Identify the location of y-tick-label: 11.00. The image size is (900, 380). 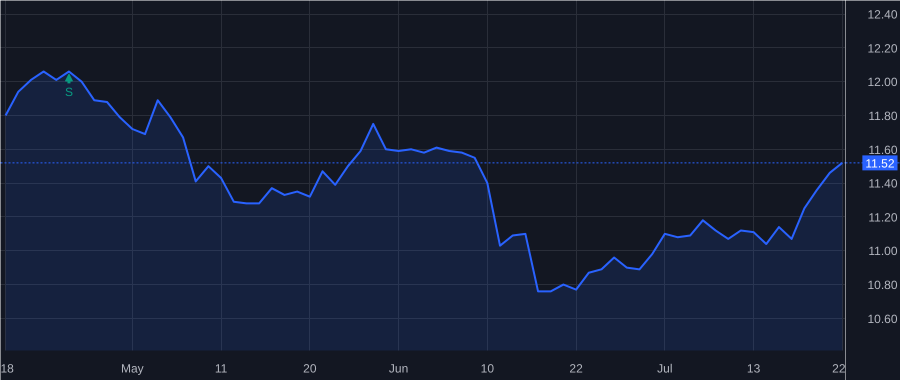
(883, 251).